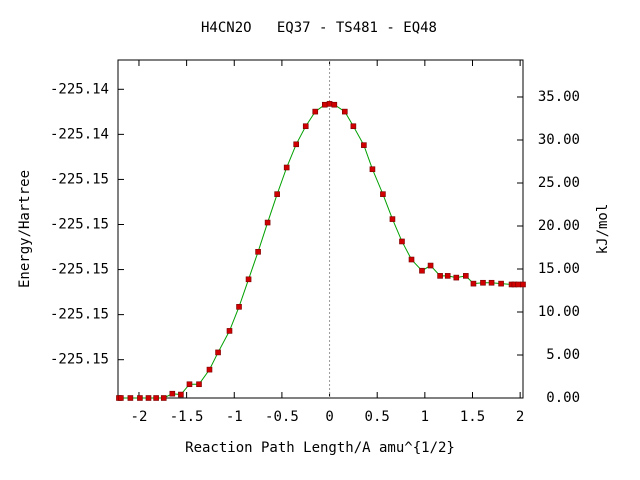 Image resolution: width=640 pixels, height=480 pixels. What do you see at coordinates (139, 417) in the screenshot?
I see `x-tick-label: -2` at bounding box center [139, 417].